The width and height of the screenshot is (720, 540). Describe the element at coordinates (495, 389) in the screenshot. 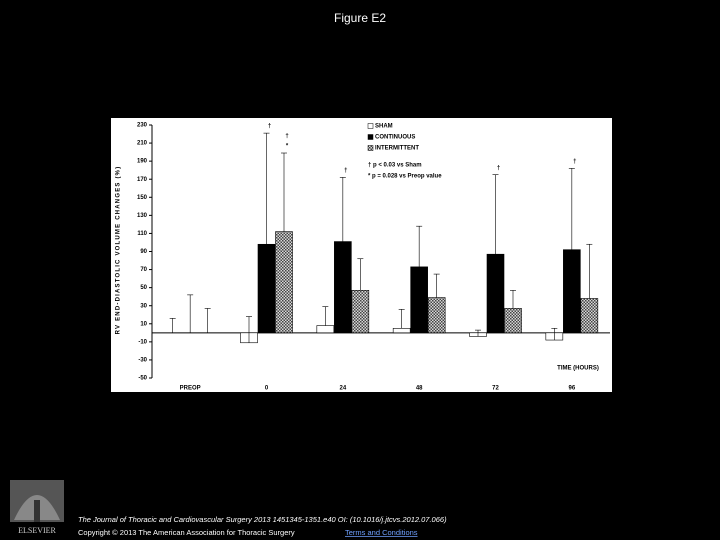

I see `x-tick-label: 72` at that location.